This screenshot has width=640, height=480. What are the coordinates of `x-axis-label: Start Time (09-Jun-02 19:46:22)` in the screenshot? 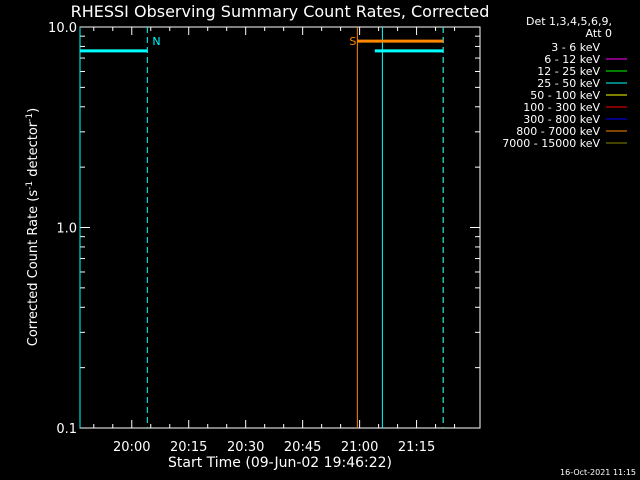 It's located at (280, 463).